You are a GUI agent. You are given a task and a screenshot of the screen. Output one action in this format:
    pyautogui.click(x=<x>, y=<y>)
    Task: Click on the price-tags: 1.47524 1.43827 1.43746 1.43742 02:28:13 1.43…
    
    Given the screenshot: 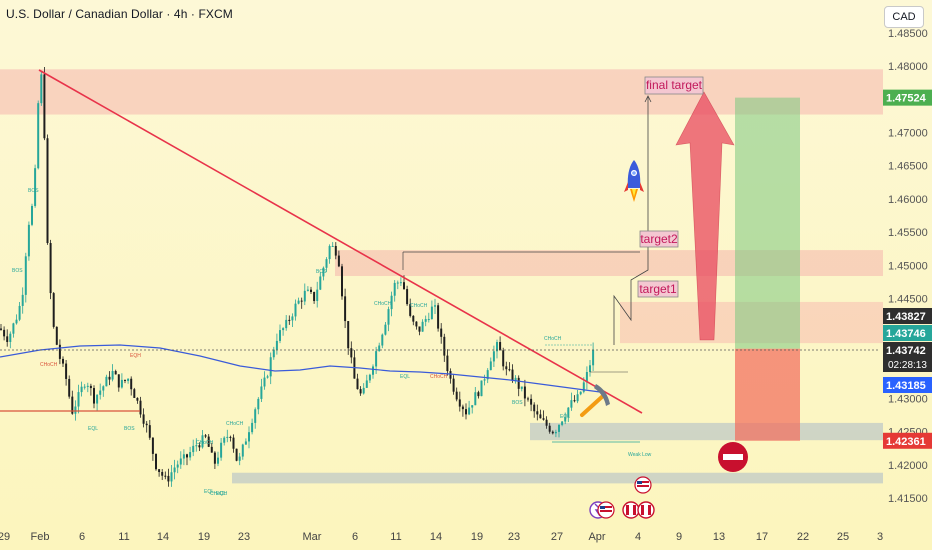 What is the action you would take?
    pyautogui.click(x=907, y=269)
    